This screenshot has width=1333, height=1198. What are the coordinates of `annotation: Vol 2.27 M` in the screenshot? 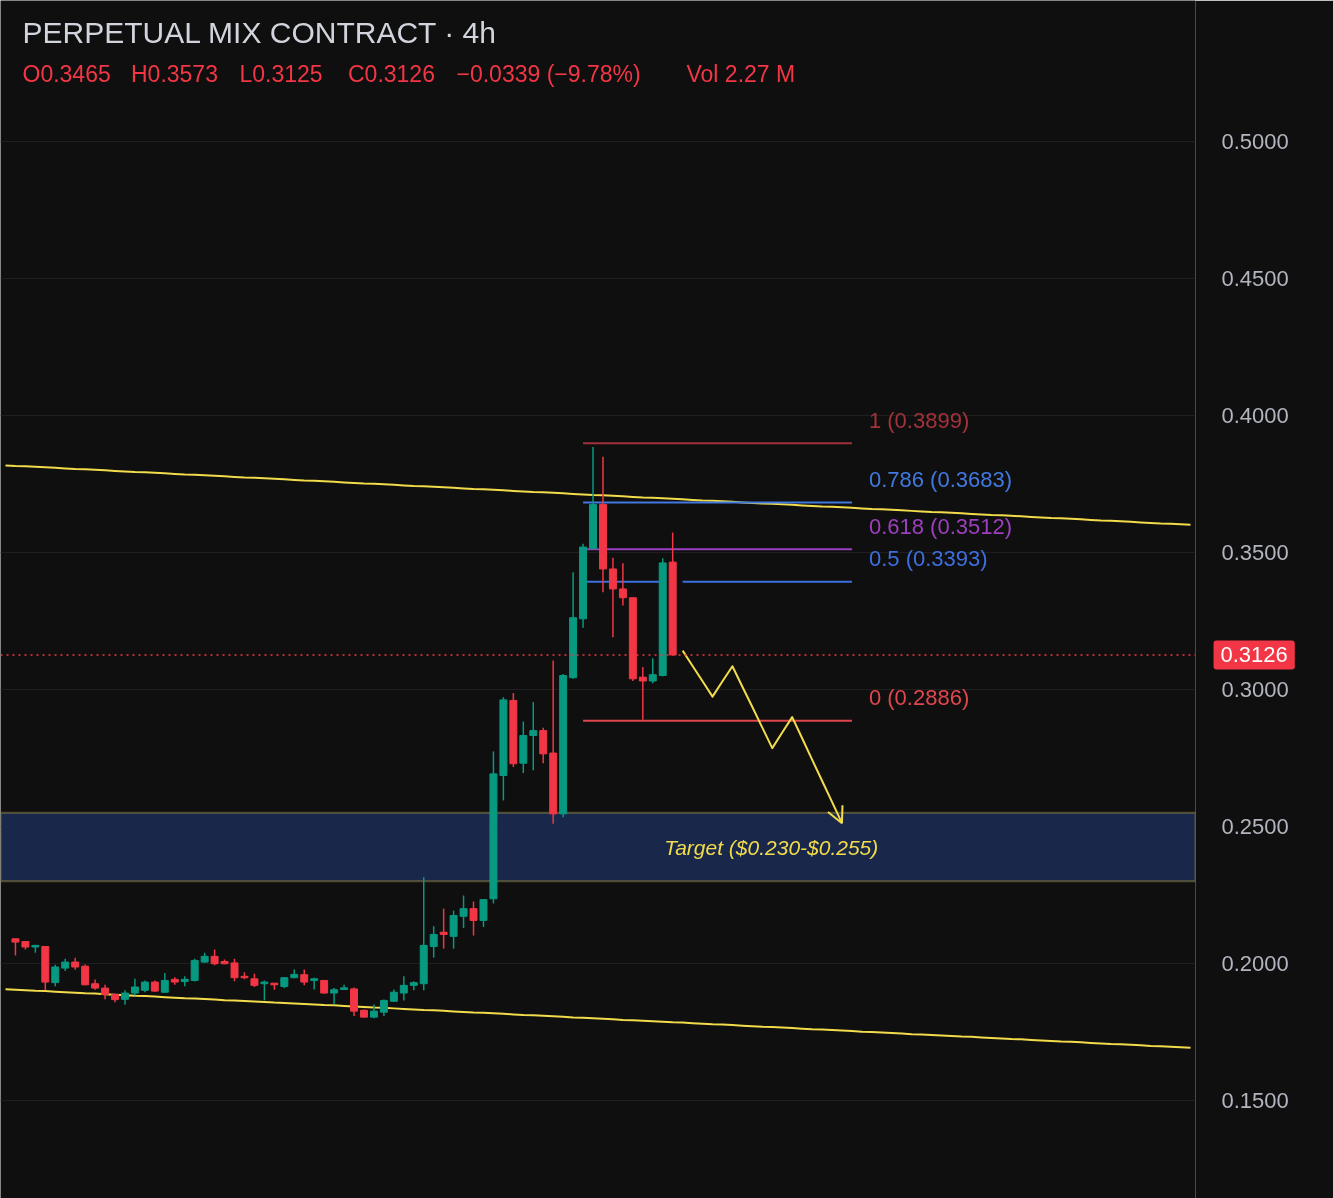 It's located at (741, 73).